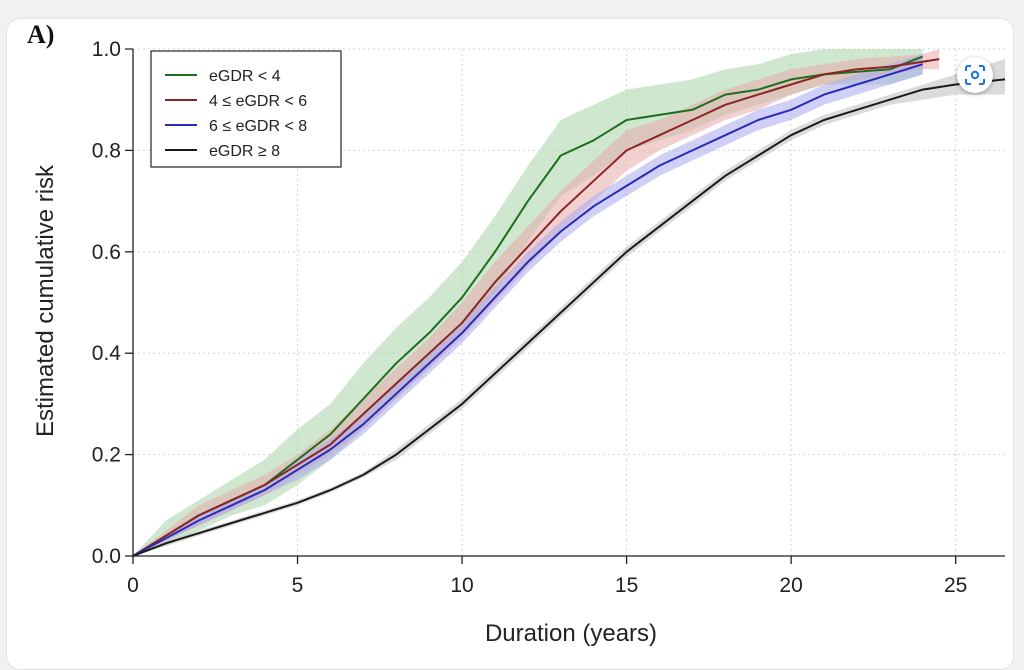 Image resolution: width=1024 pixels, height=670 pixels. What do you see at coordinates (790, 585) in the screenshot?
I see `x-tick-label: 20` at bounding box center [790, 585].